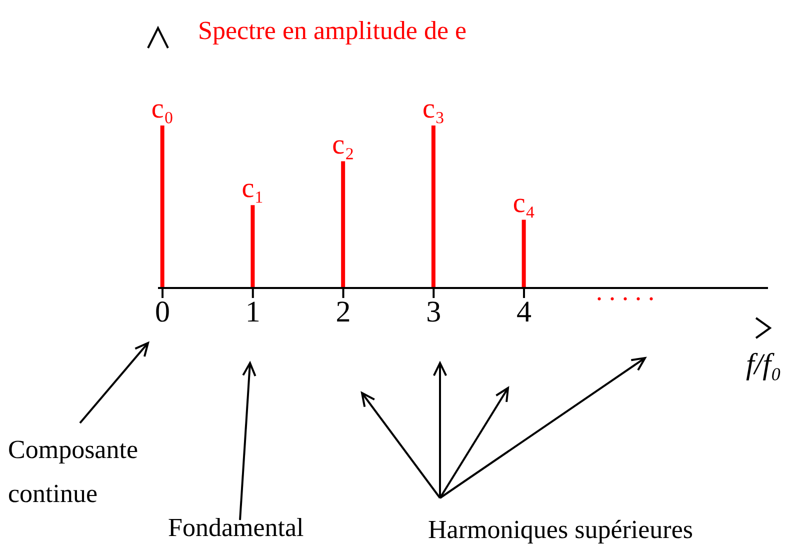  Describe the element at coordinates (332, 31) in the screenshot. I see `chart-title: Spectre en amplitude de e` at that location.